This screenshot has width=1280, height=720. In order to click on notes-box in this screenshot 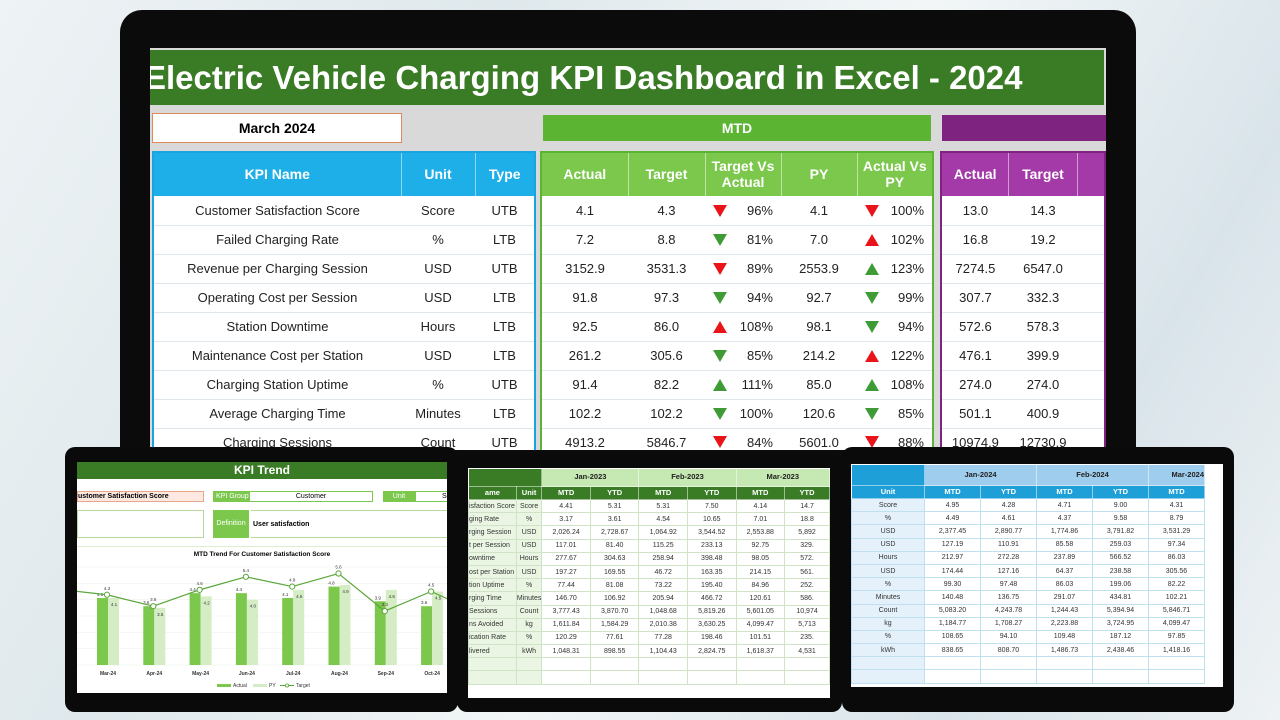, I will do `click(140, 524)`.